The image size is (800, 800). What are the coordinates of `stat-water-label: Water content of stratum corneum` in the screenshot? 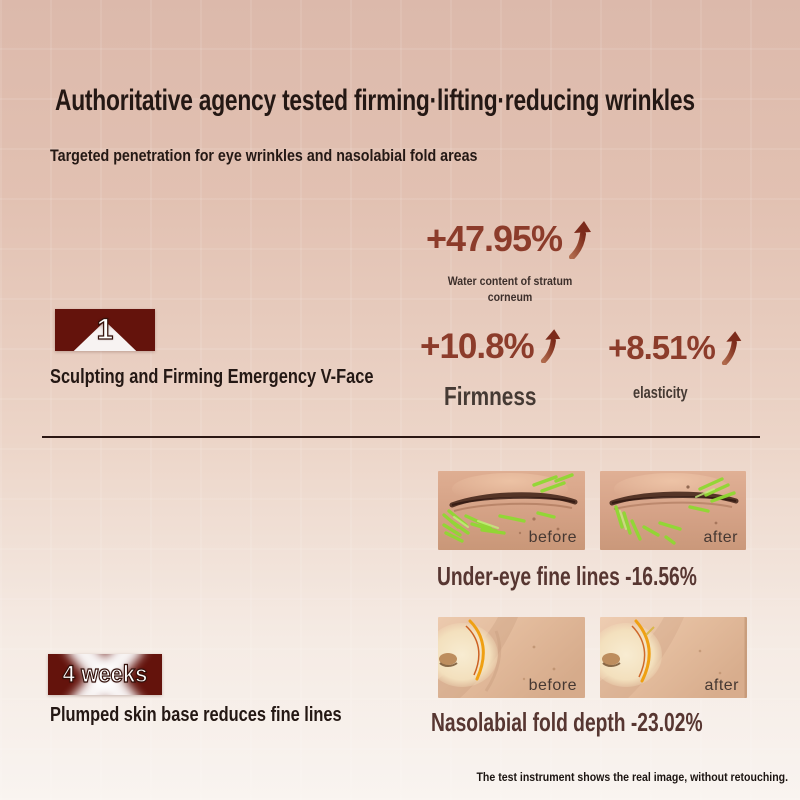 It's located at (510, 289).